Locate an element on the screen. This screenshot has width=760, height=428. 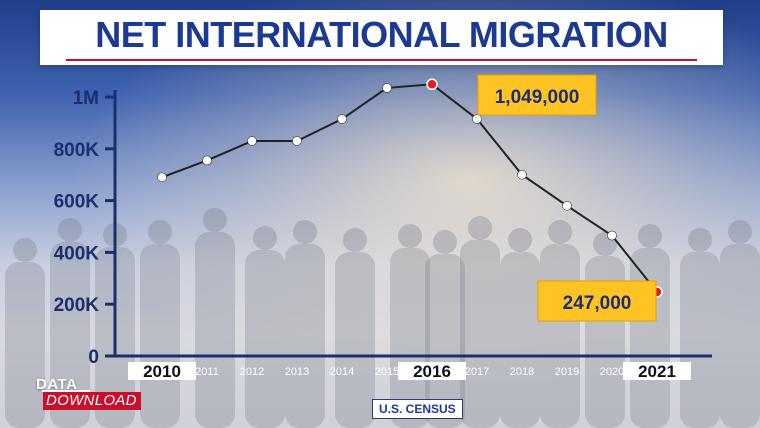
x-tick-label: 2010 is located at coordinates (162, 371).